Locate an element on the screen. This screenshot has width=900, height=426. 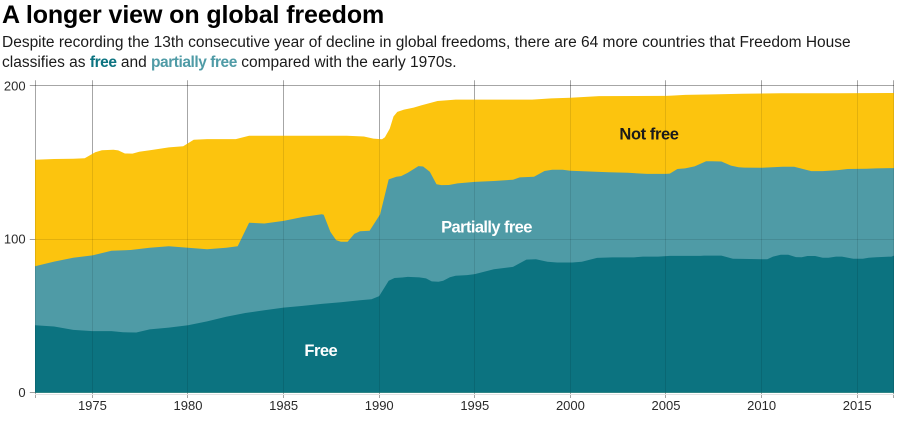
svg-text: 200 is located at coordinates (15, 85).